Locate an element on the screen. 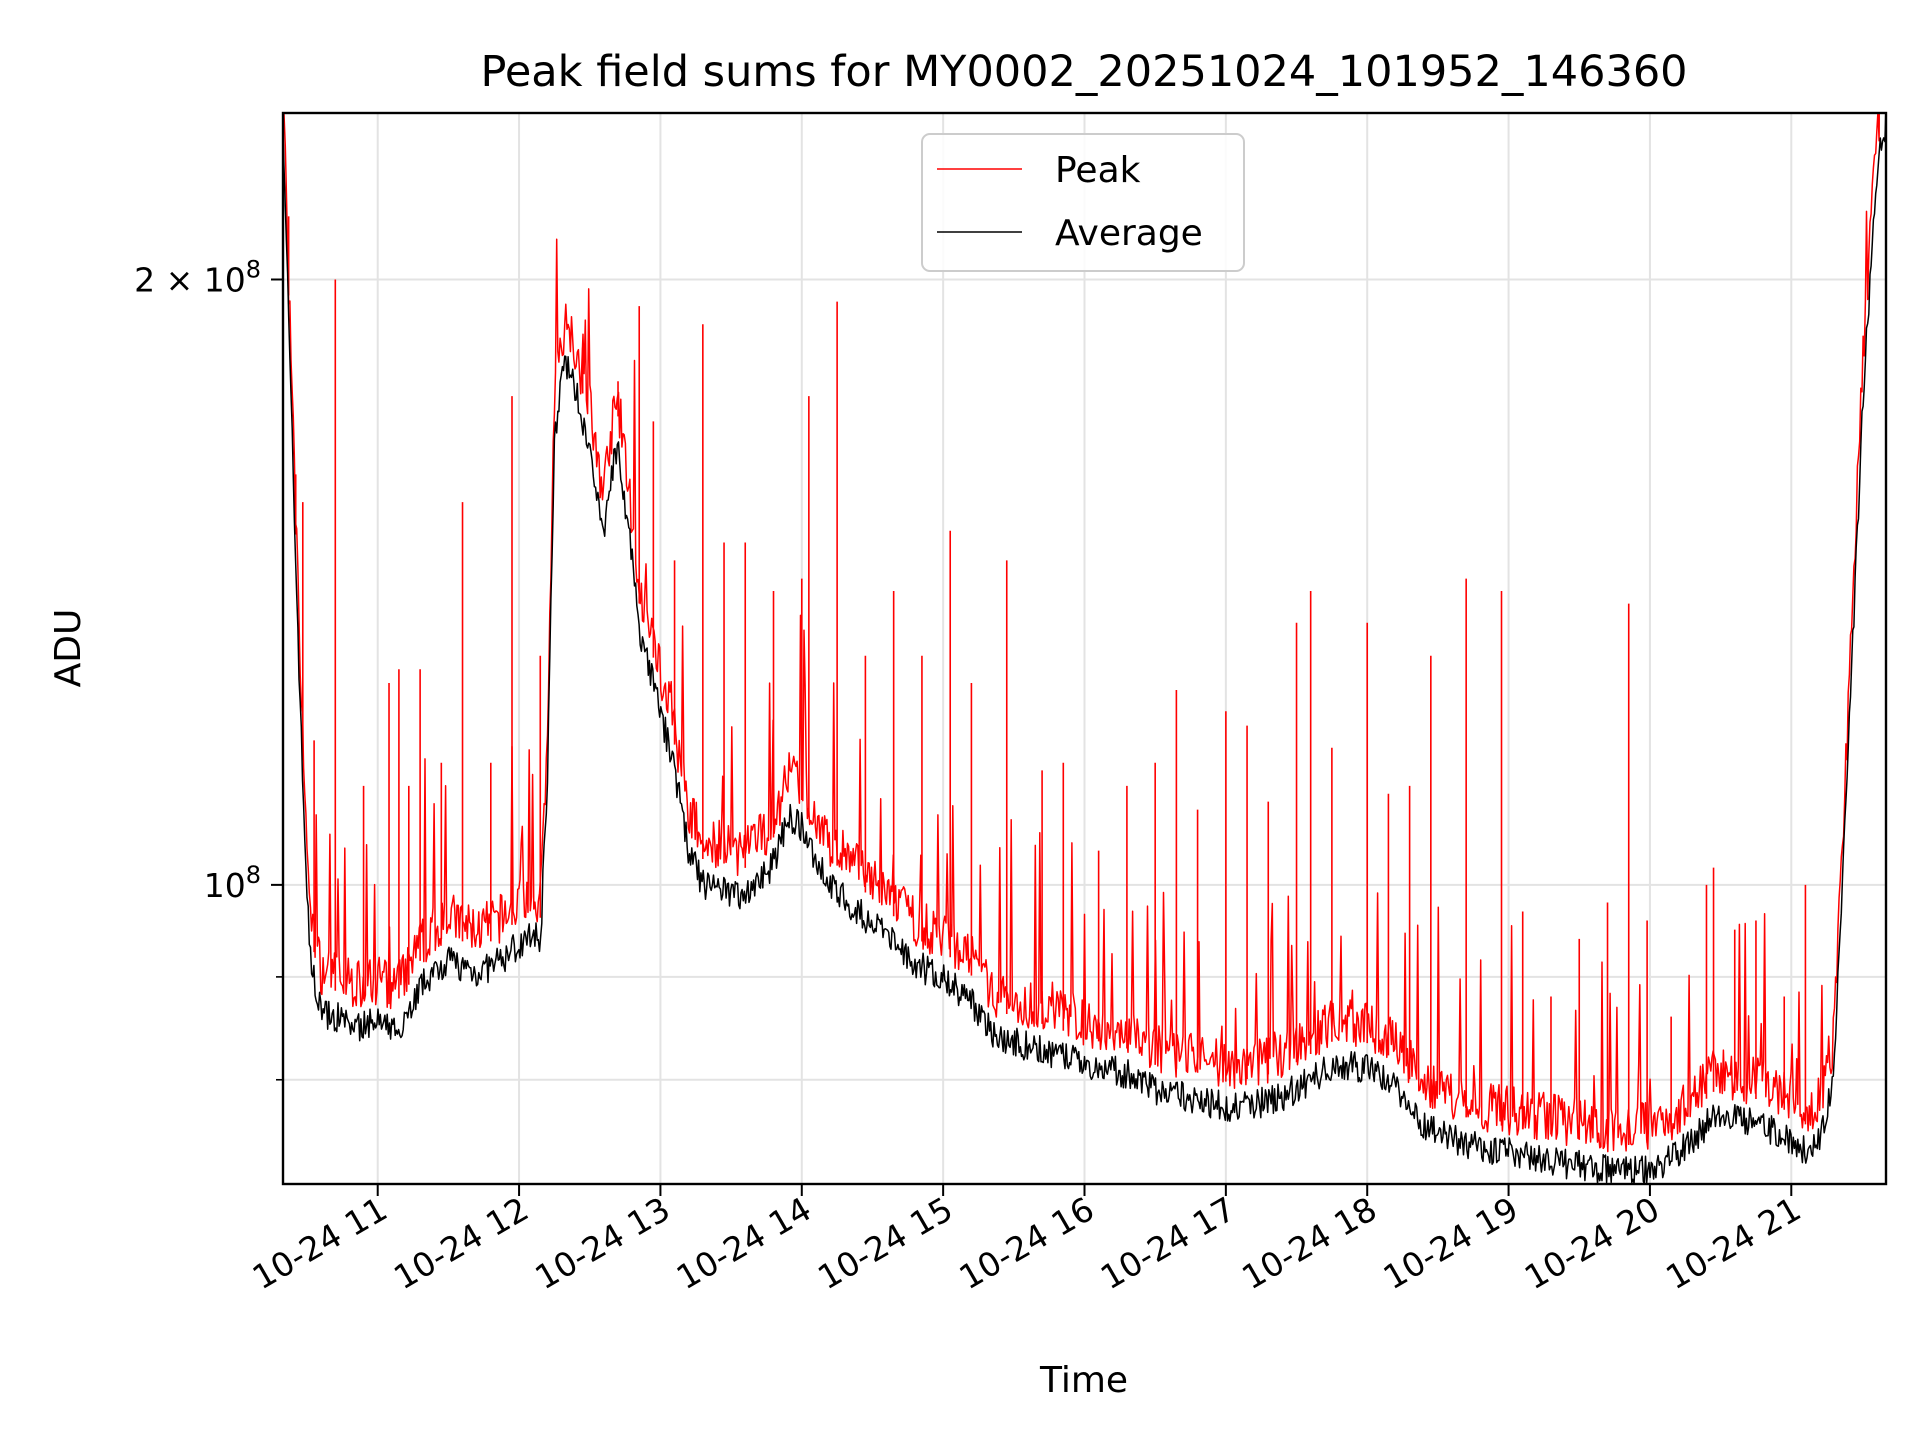 The width and height of the screenshot is (1920, 1440). y-tick-label: 108 is located at coordinates (232, 883).